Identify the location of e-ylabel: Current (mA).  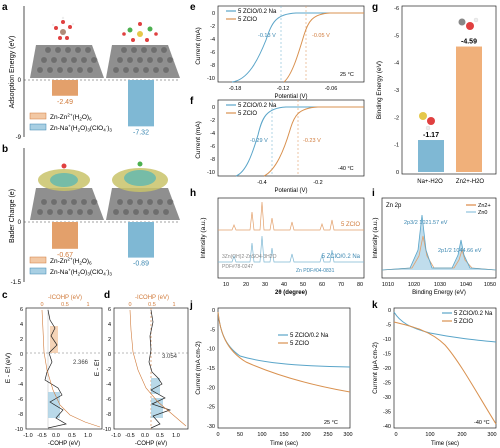
(198, 46).